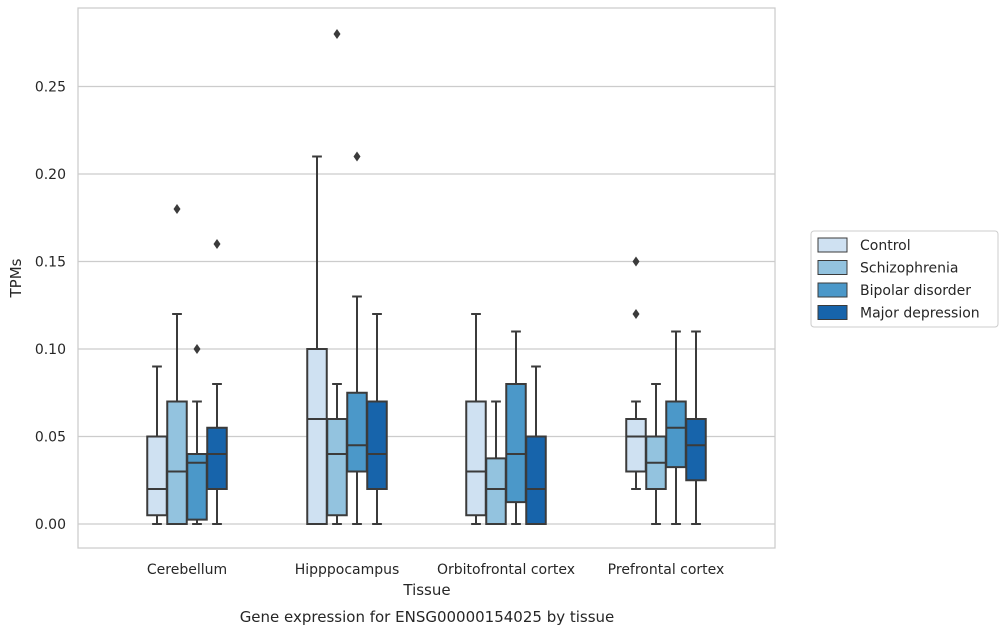 This screenshot has height=634, width=1007. I want to click on x-axis-label: Tissue, so click(426, 590).